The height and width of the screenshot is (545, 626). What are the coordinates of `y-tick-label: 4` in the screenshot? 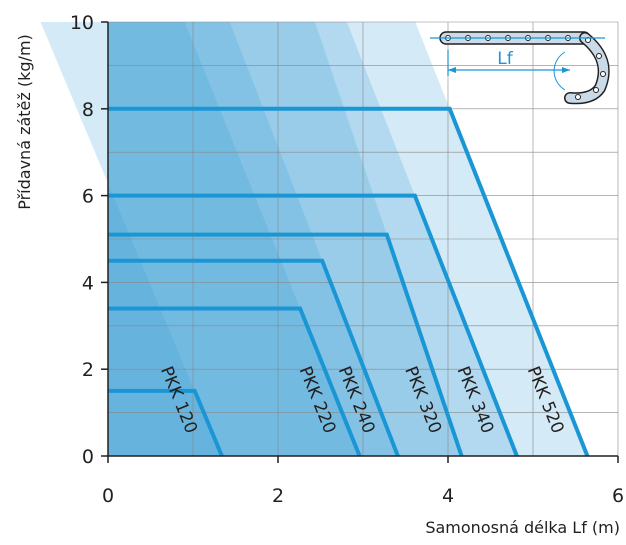 It's located at (88, 283).